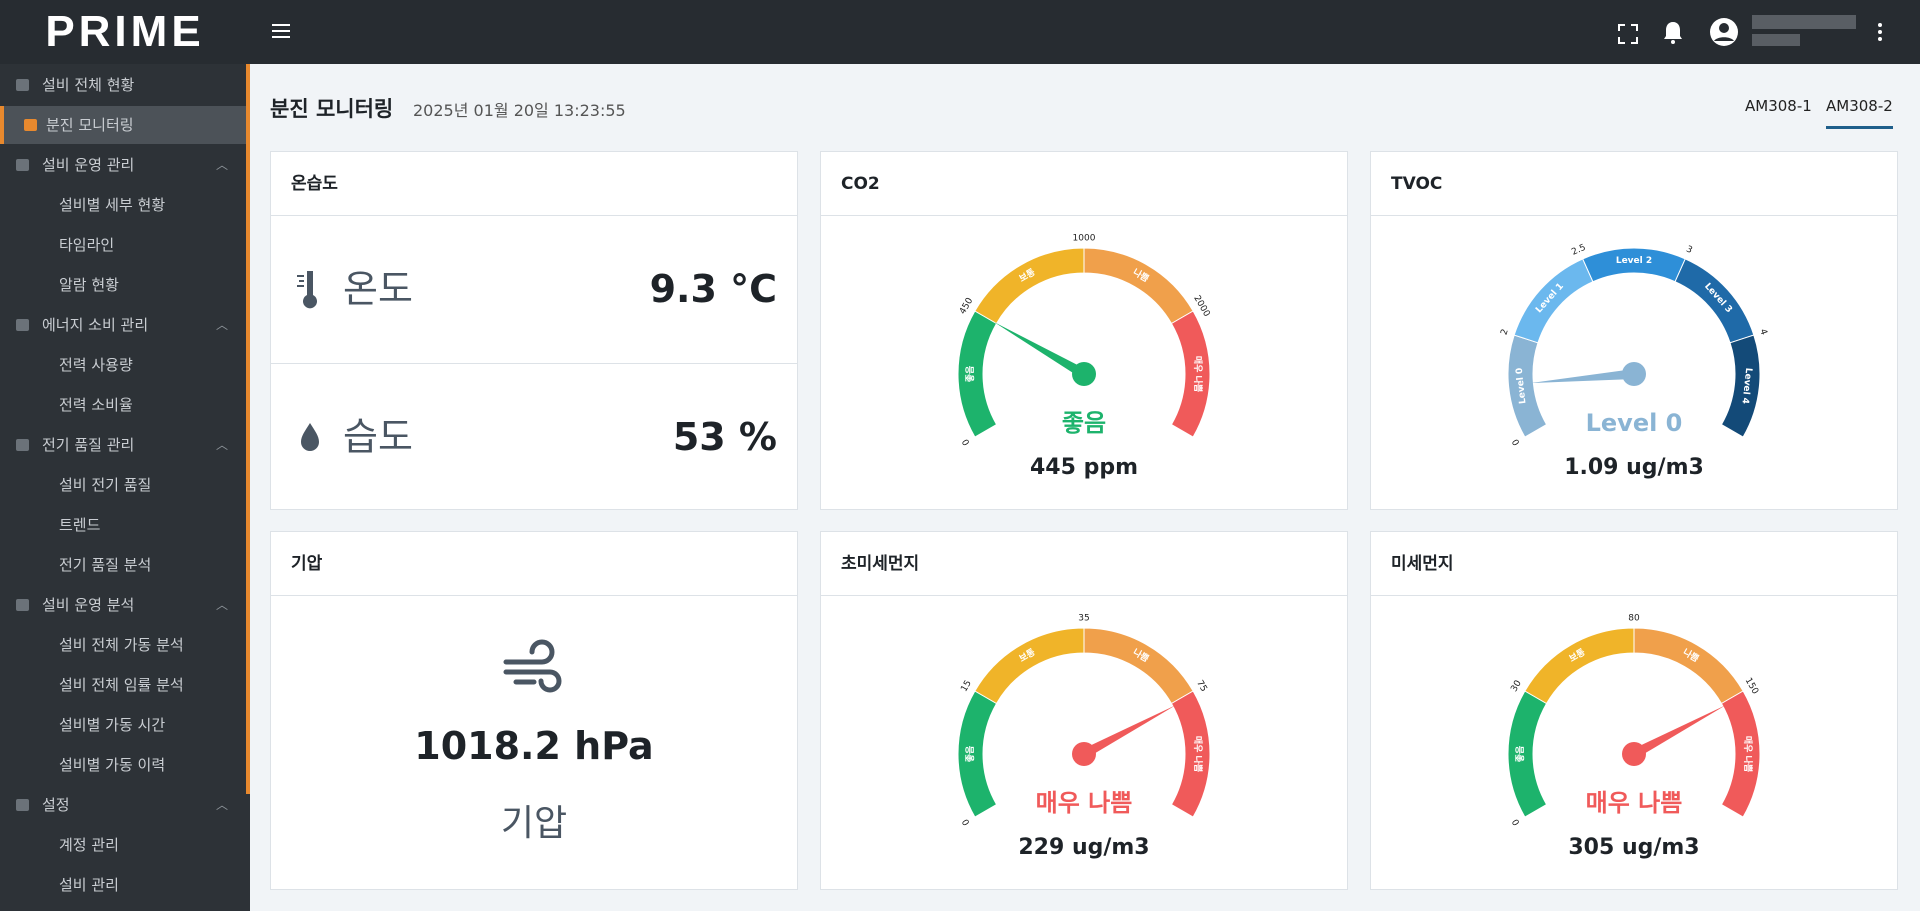 This screenshot has height=911, width=1920. Describe the element at coordinates (123, 285) in the screenshot. I see `nav-subitem: 알람 현황` at that location.